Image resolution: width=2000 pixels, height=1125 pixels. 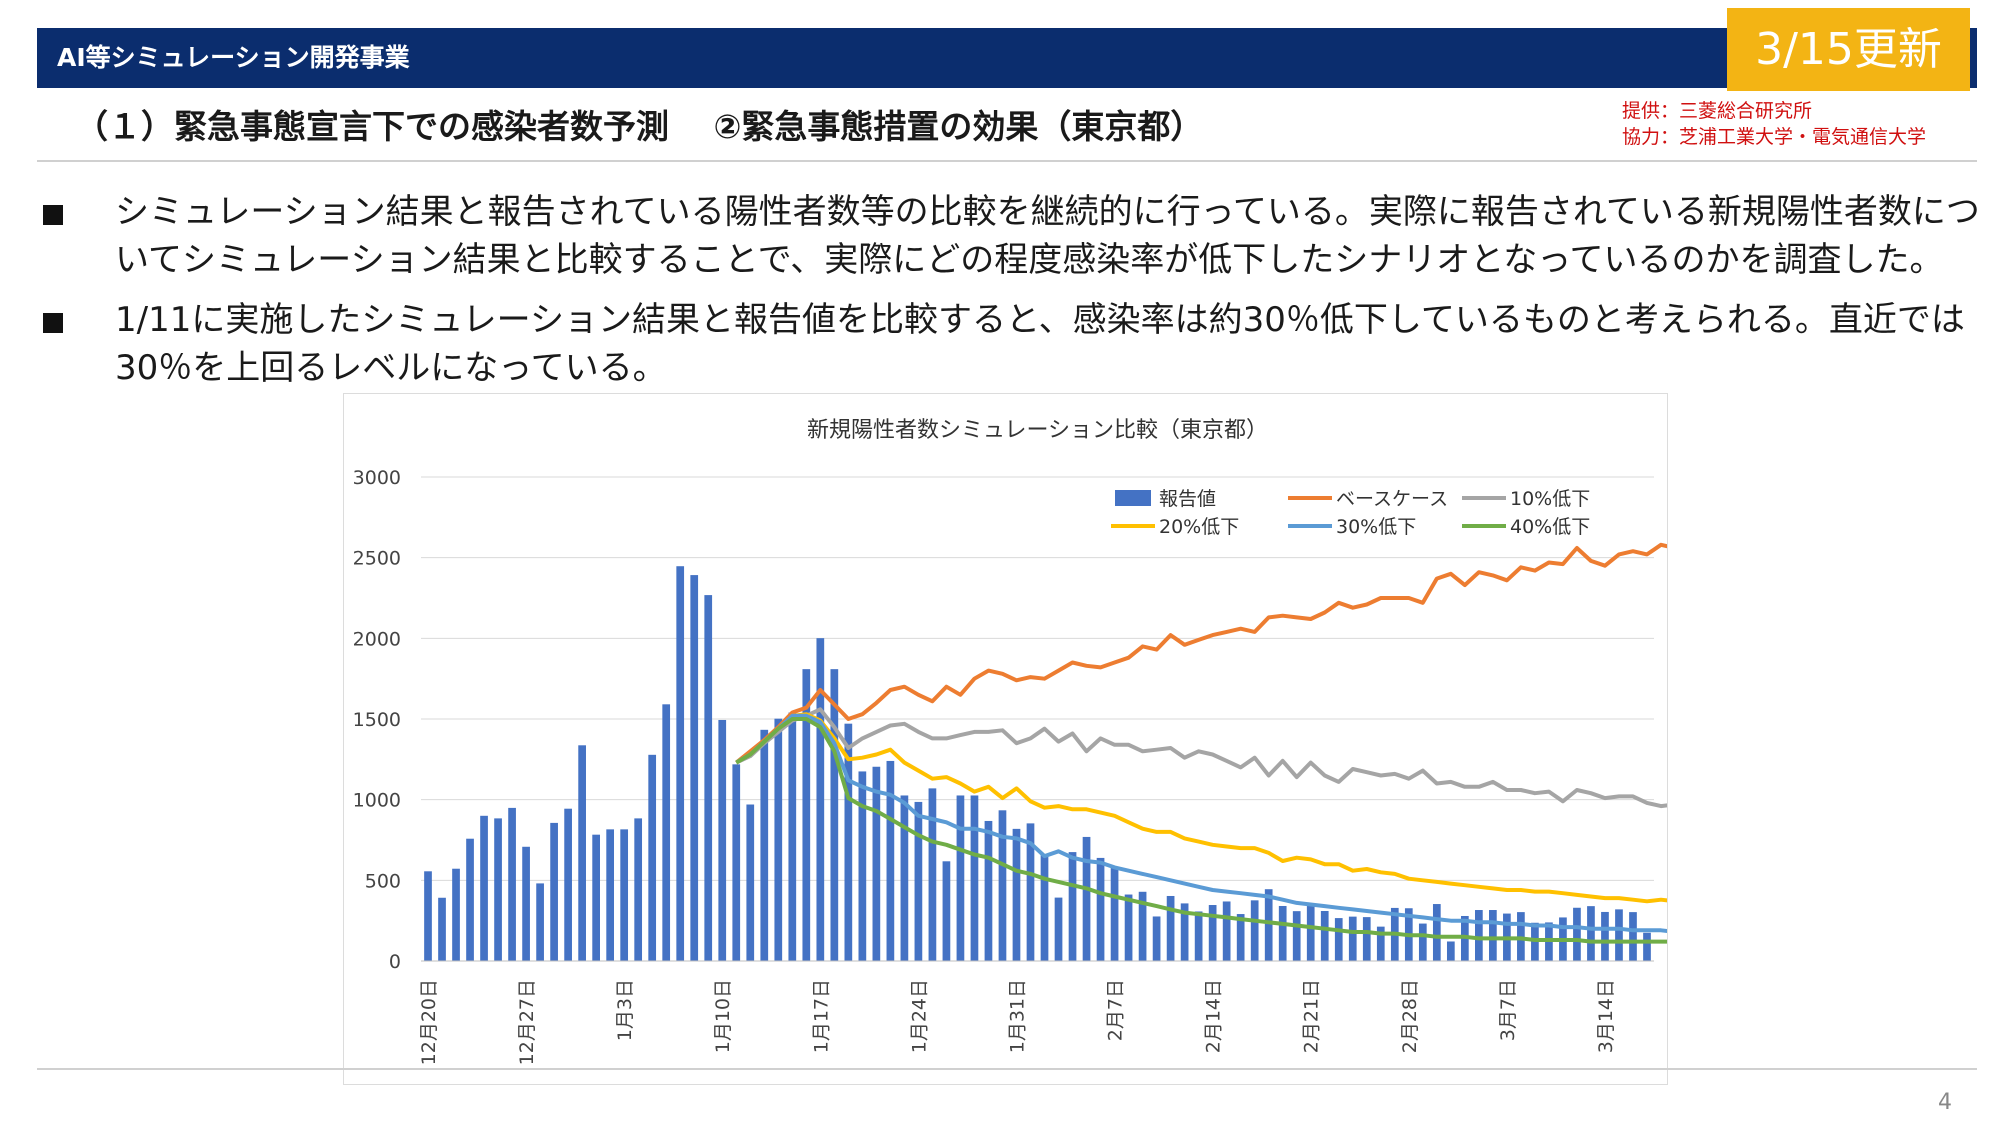 What do you see at coordinates (53, 215) in the screenshot?
I see `bullet-square-icon` at bounding box center [53, 215].